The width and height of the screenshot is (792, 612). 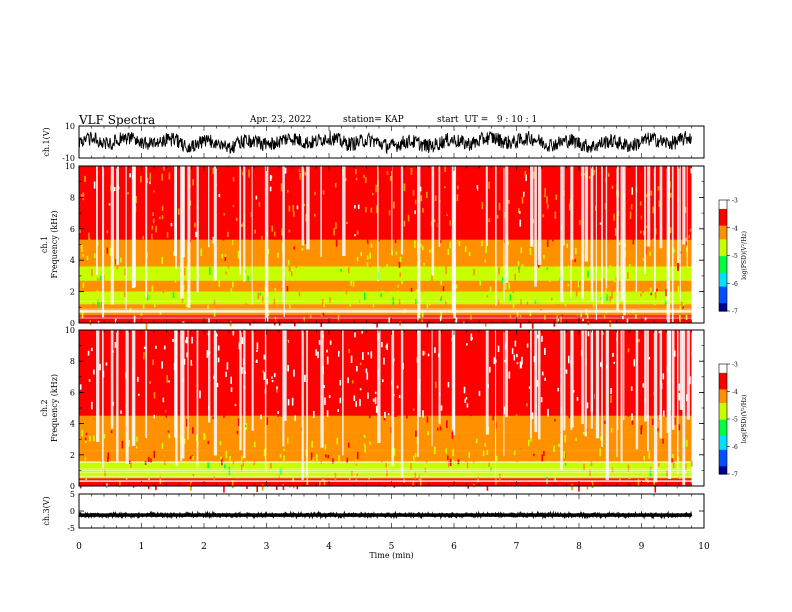 What do you see at coordinates (385, 319) in the screenshot?
I see `spectrogram-band` at bounding box center [385, 319].